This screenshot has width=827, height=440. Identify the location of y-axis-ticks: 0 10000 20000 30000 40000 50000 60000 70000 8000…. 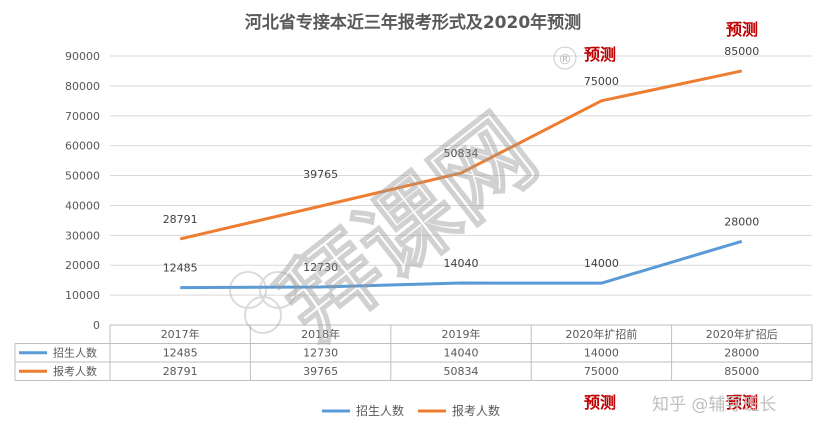
(82, 191).